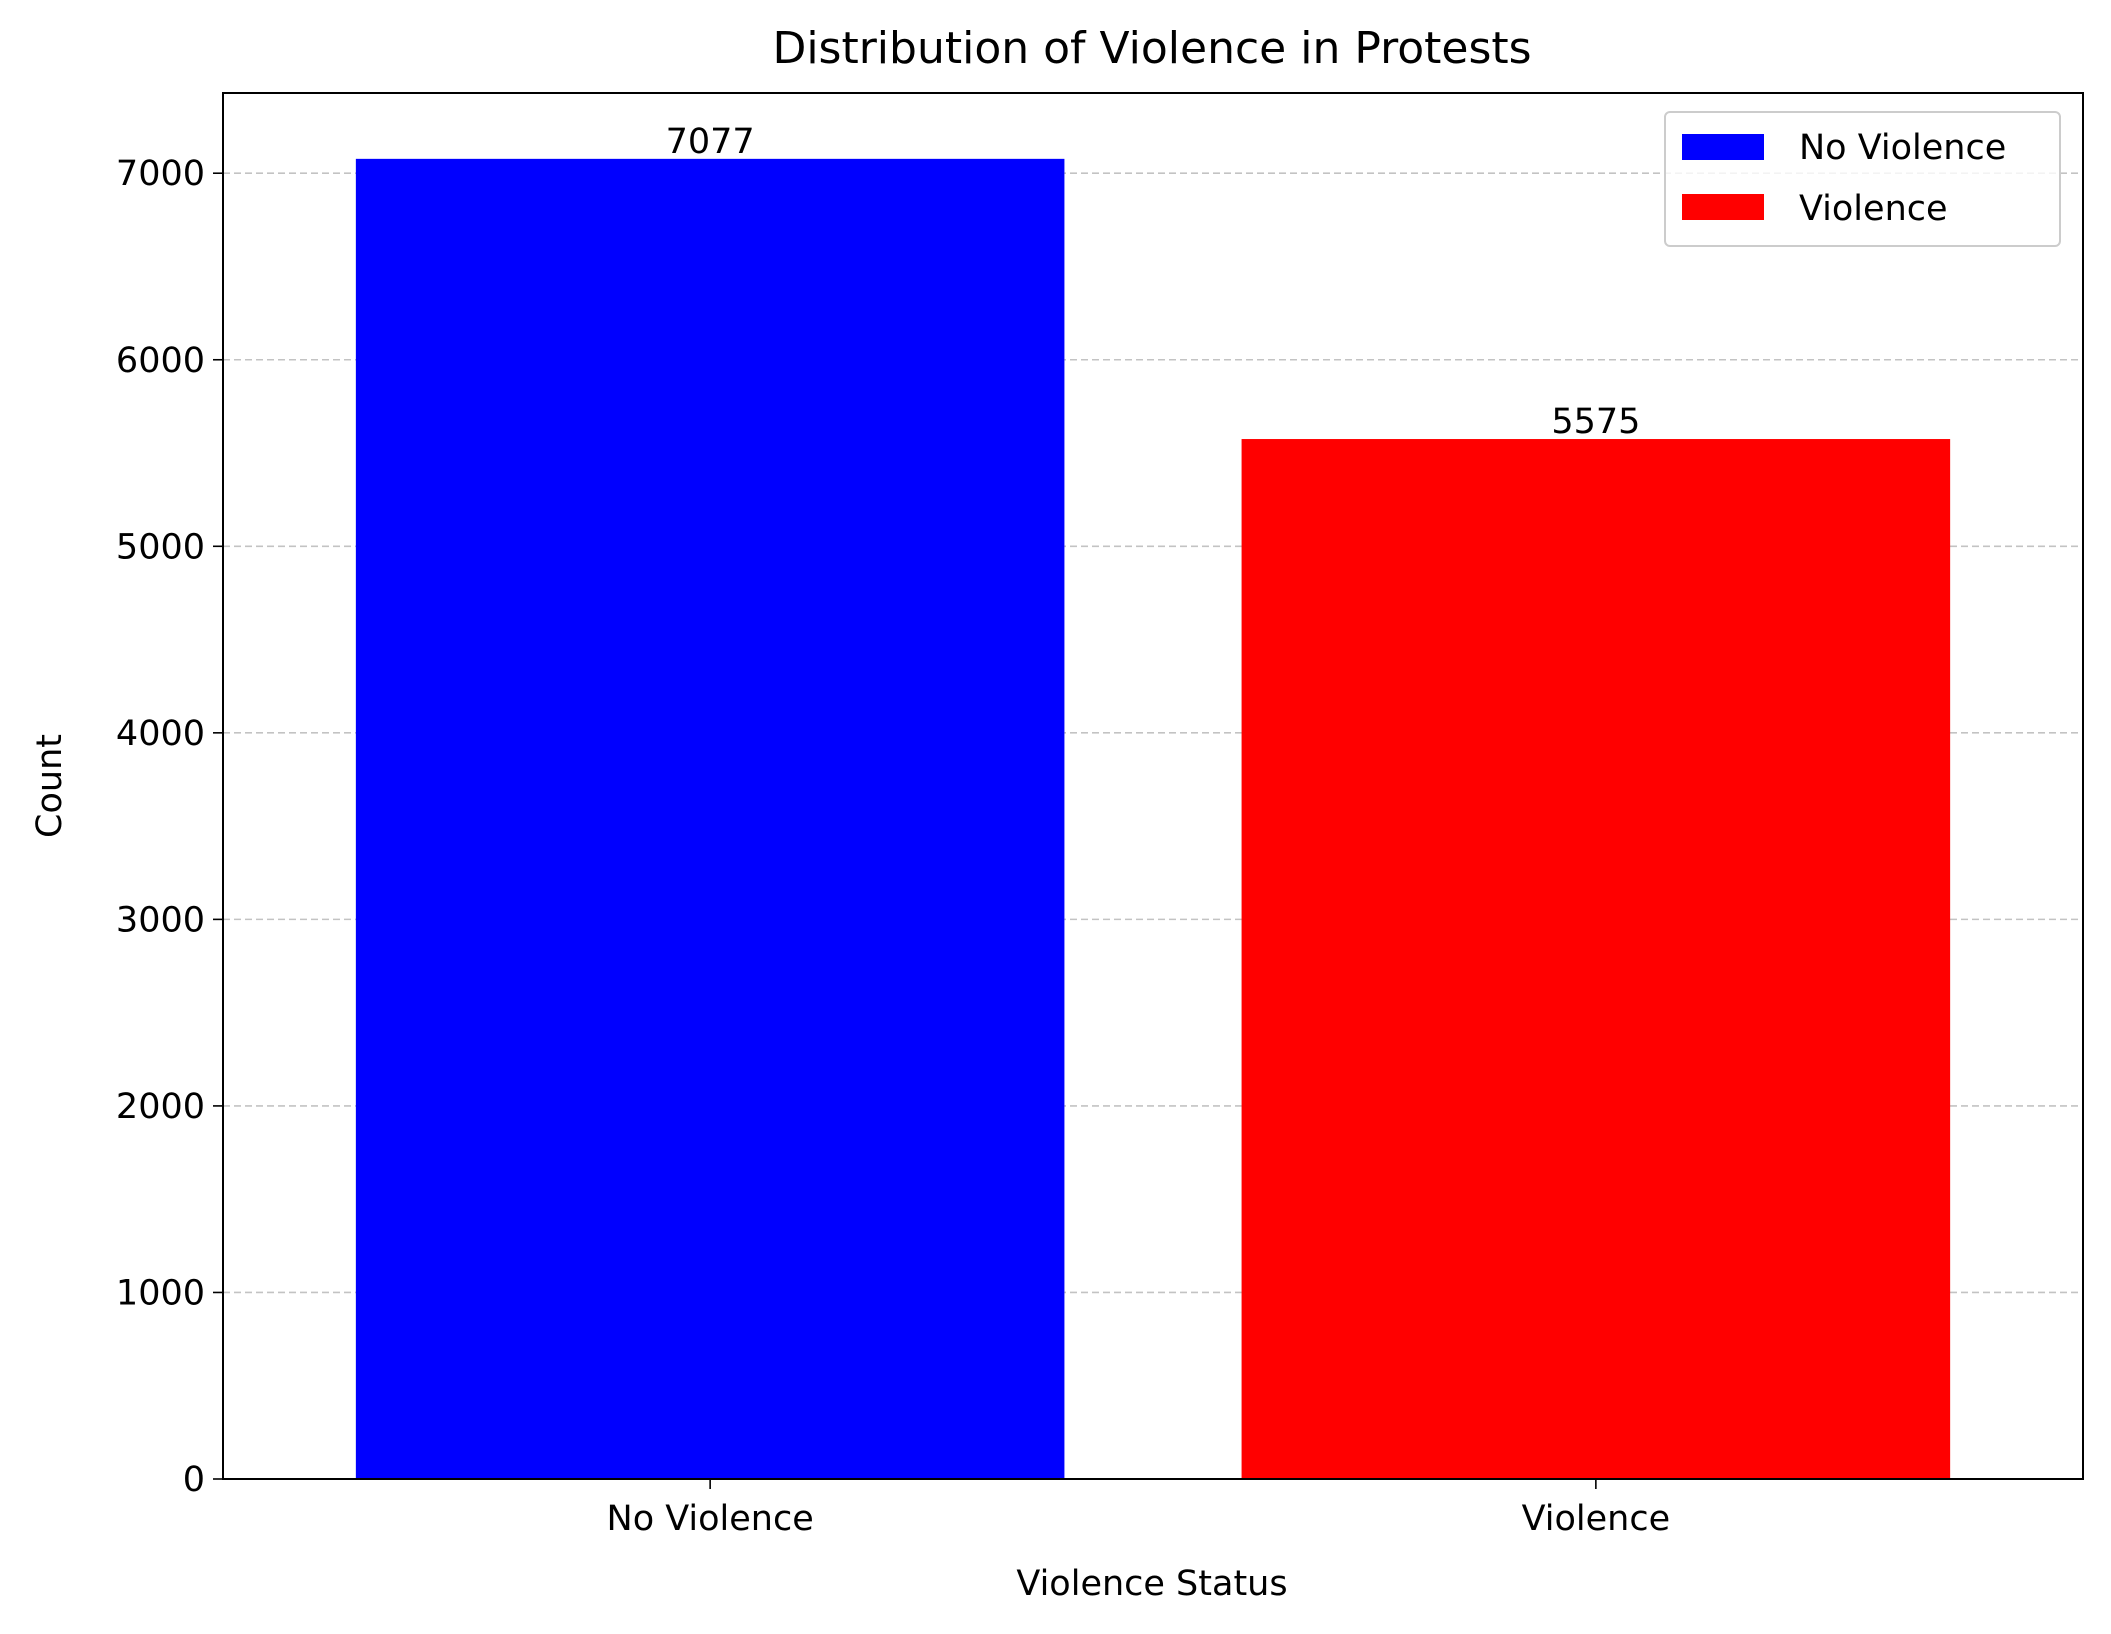  What do you see at coordinates (169, 827) in the screenshot?
I see `y-axis-ticks: 0 1000 2000 3000 4000 5000 6000 7000` at bounding box center [169, 827].